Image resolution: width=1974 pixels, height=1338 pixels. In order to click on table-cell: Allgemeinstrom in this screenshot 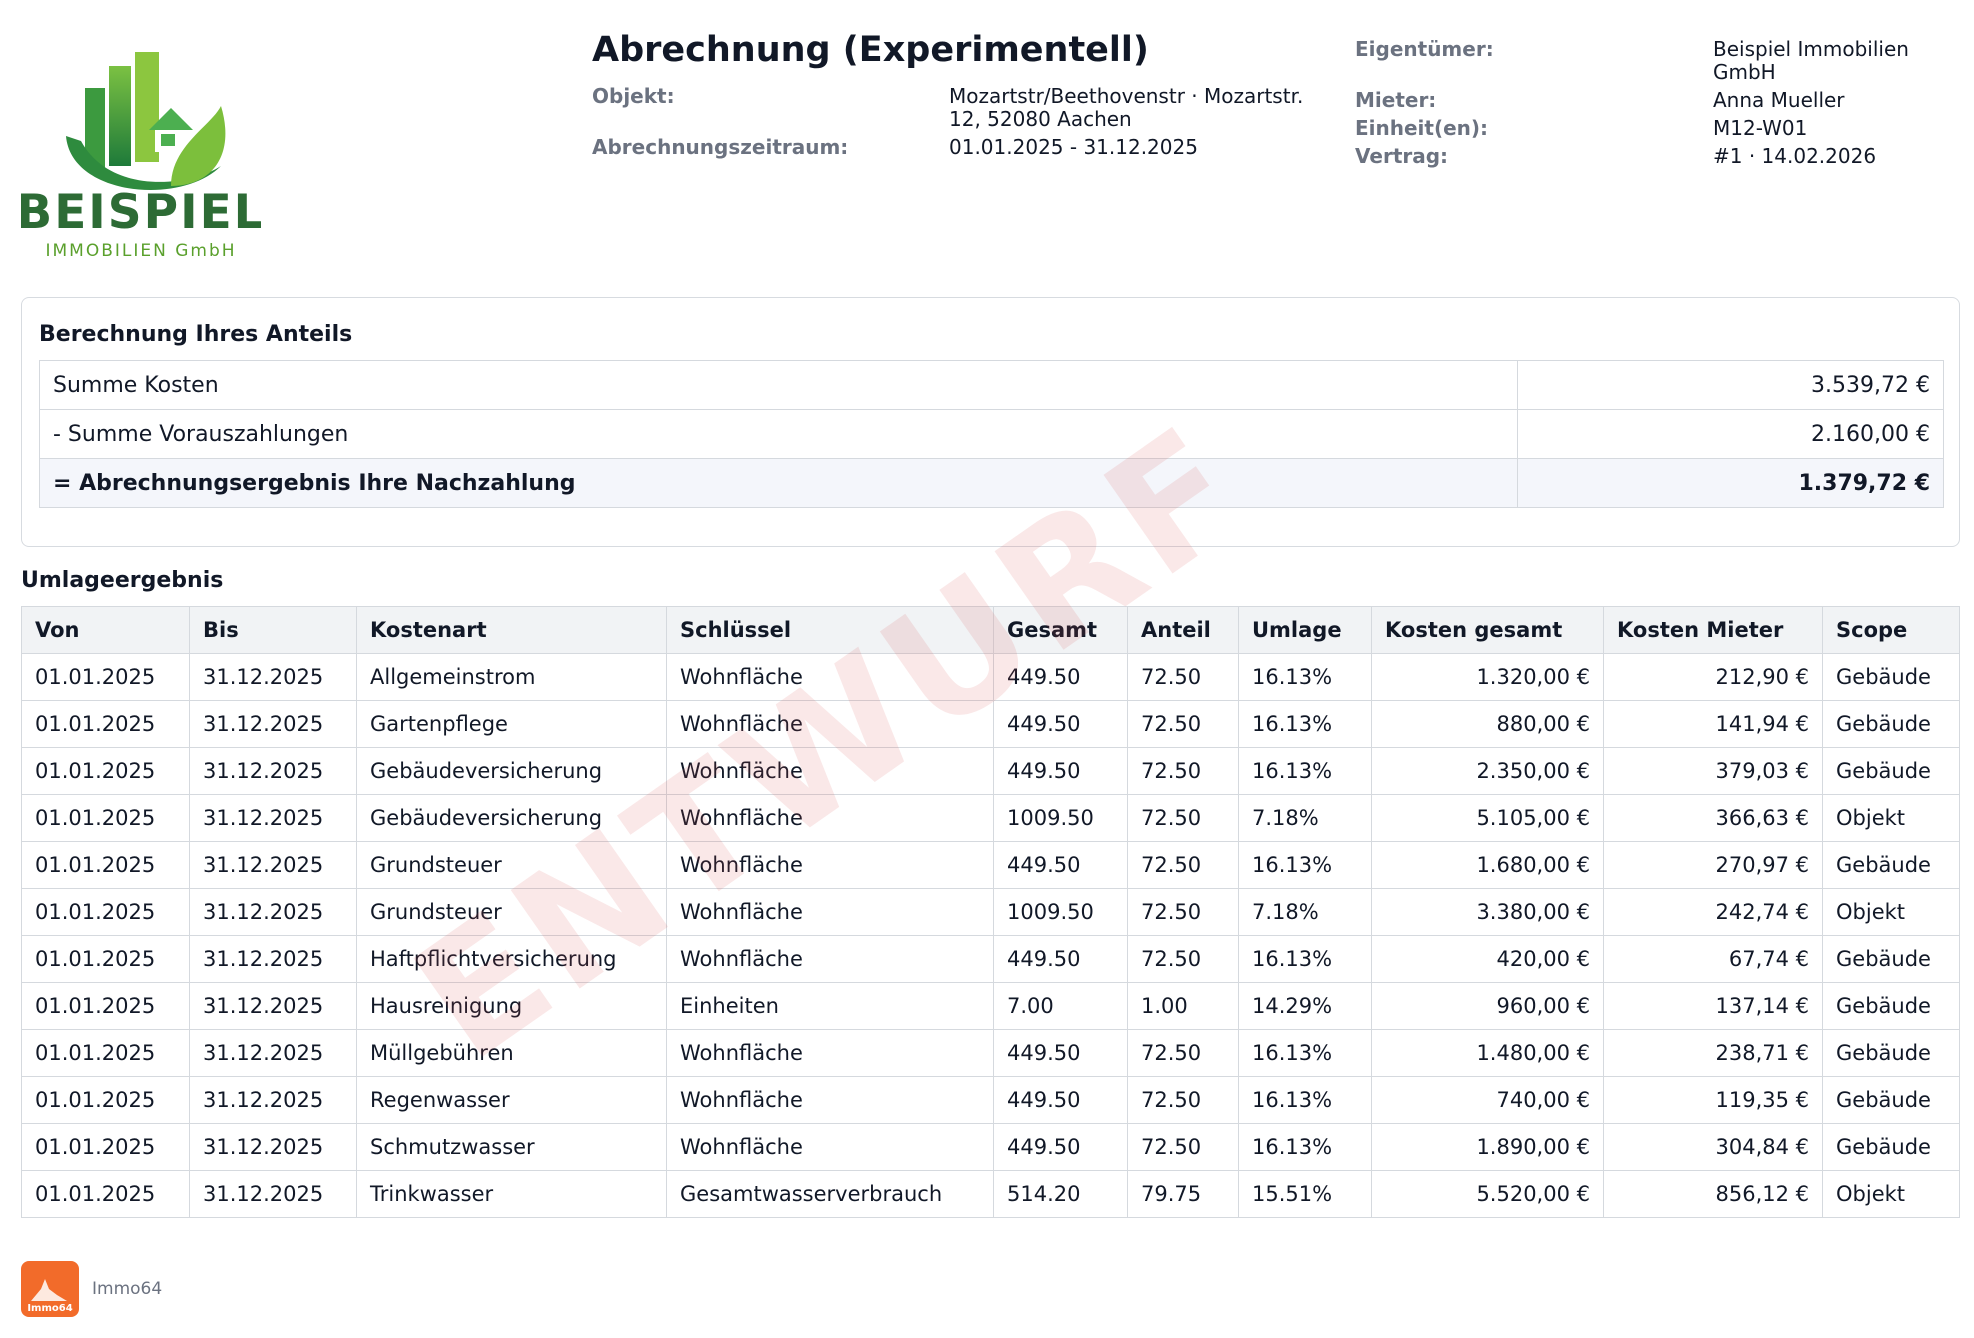, I will do `click(511, 677)`.